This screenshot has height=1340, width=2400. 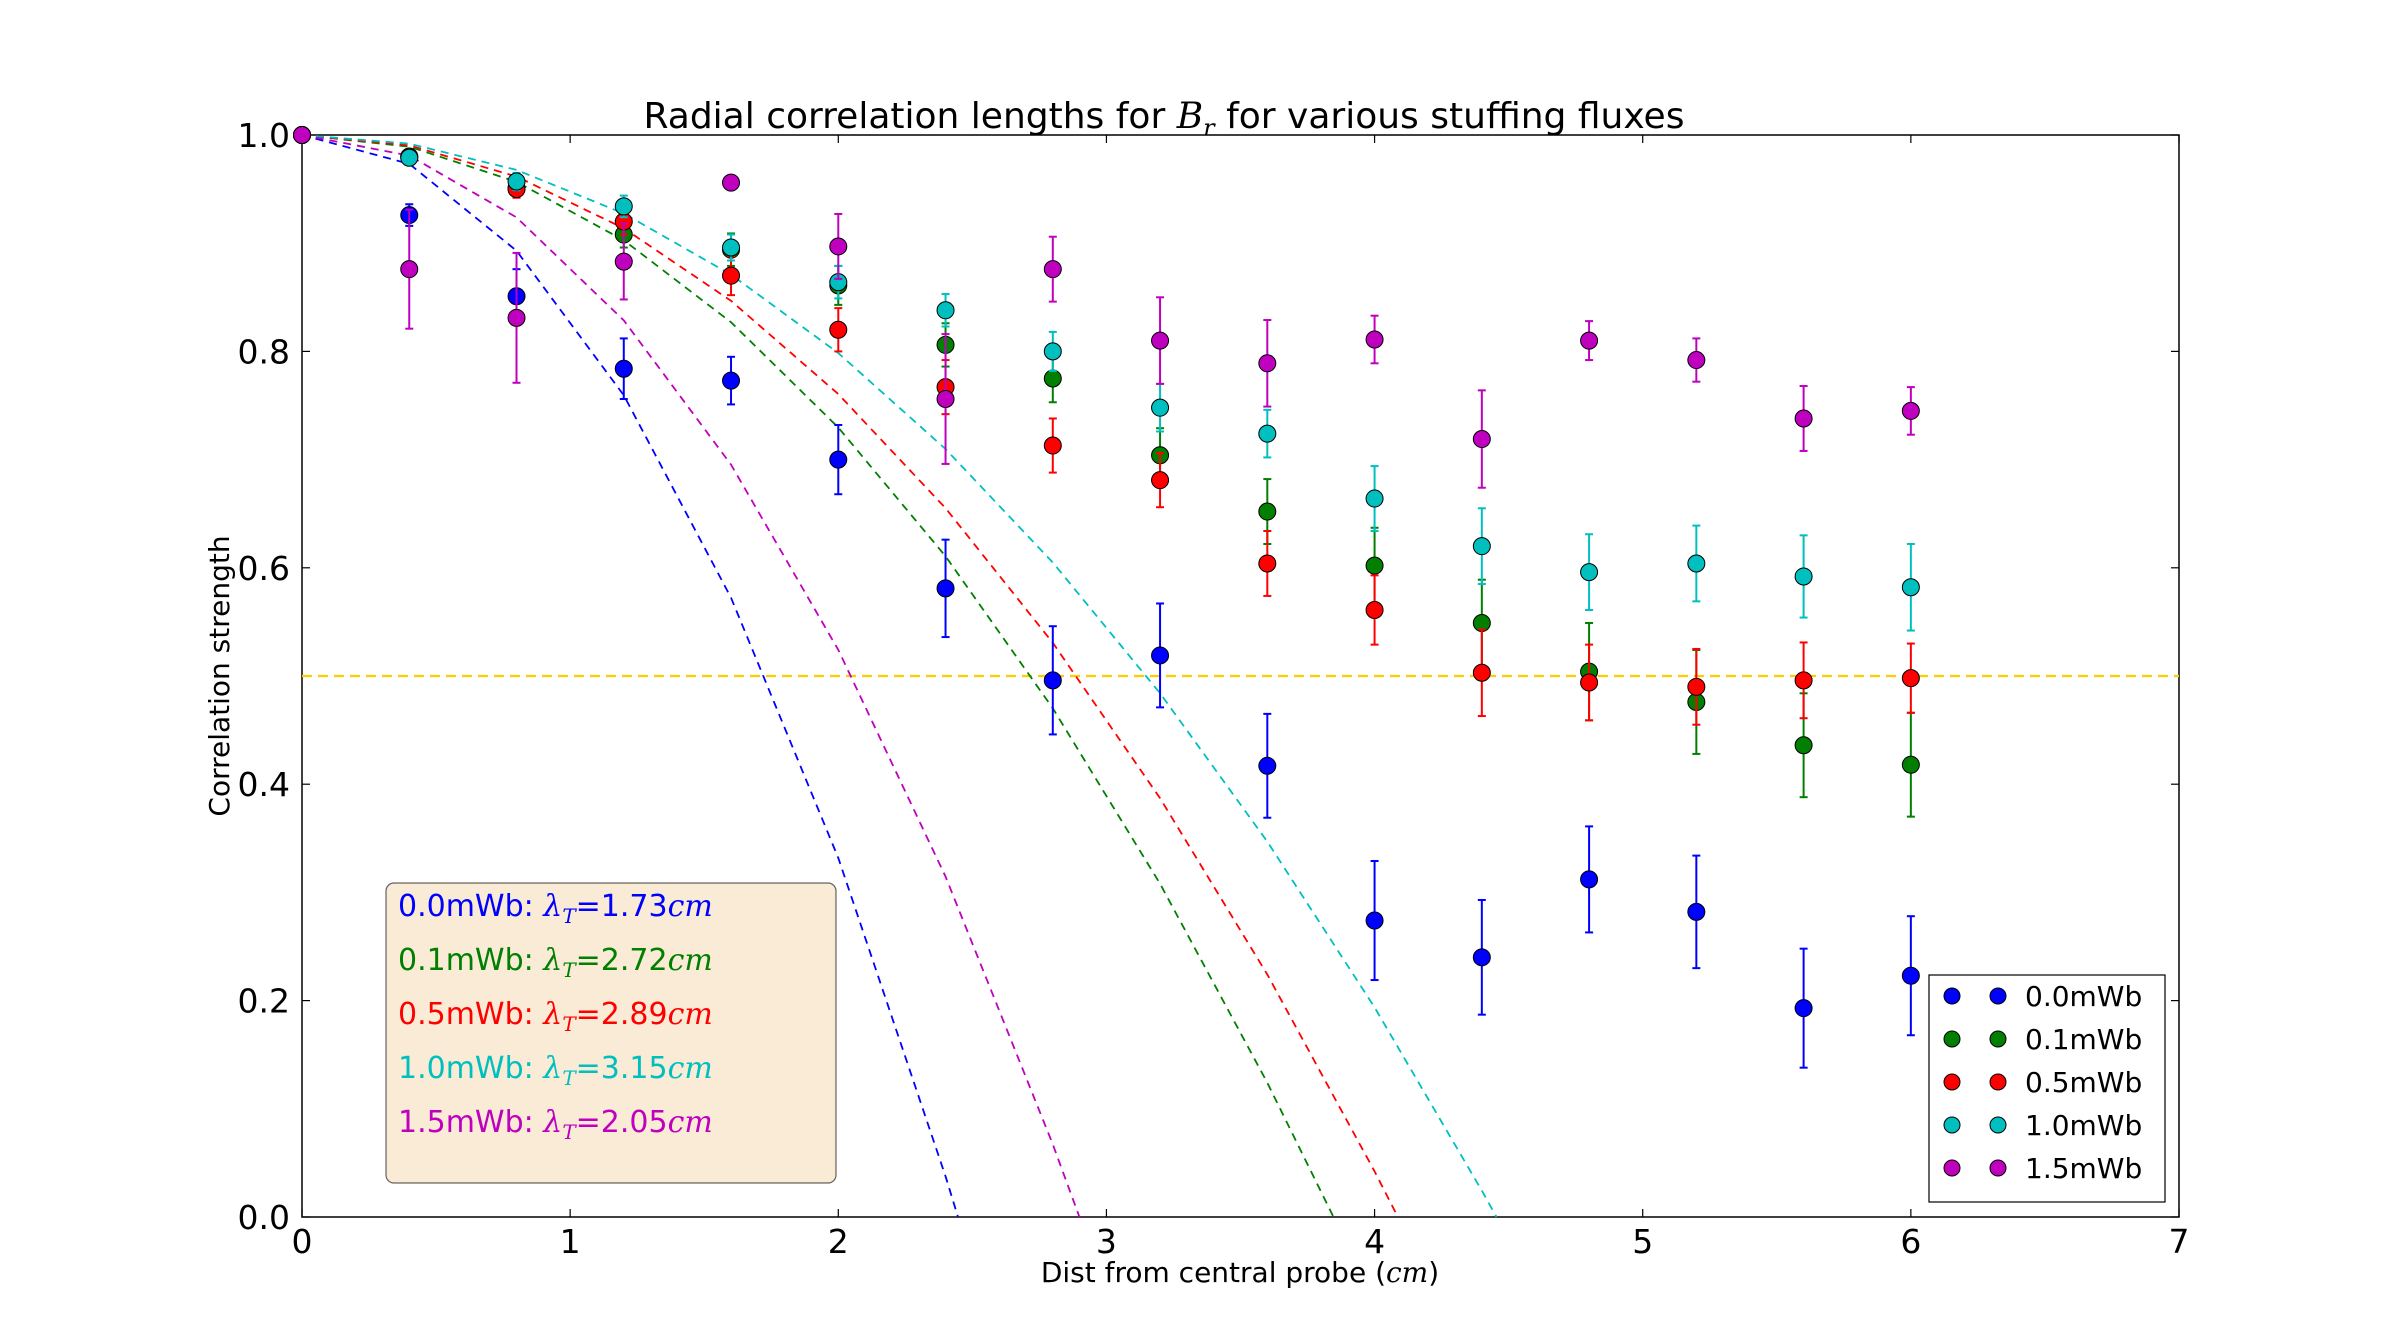 What do you see at coordinates (570, 1241) in the screenshot?
I see `x-tick-label: 1` at bounding box center [570, 1241].